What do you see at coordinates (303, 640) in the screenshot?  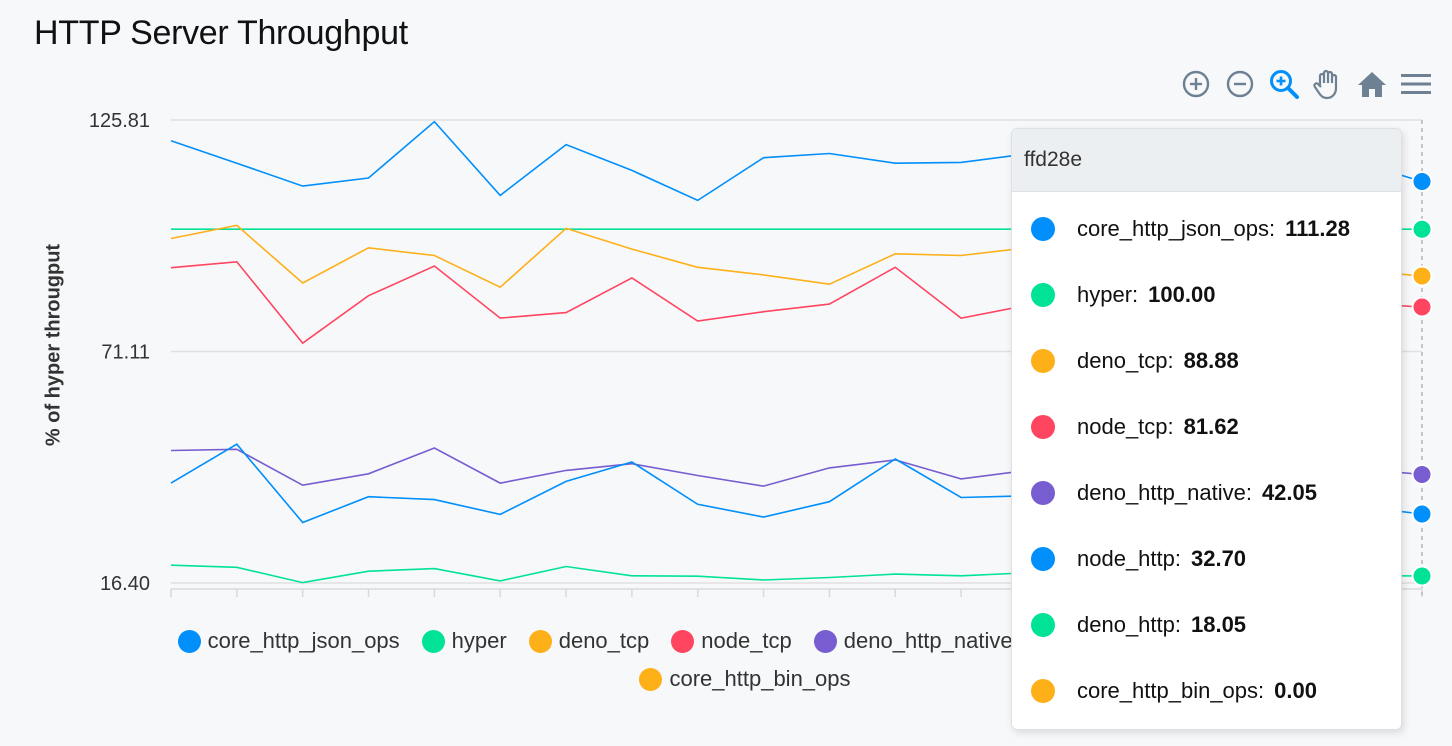 I see `legend-label: core_http_json_ops` at bounding box center [303, 640].